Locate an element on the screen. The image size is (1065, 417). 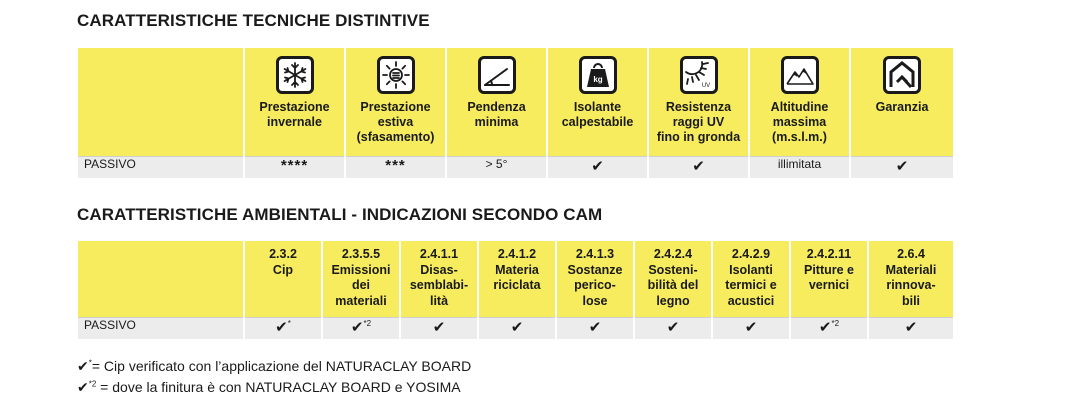
header-cam-2-4-2-4: 2.4.2.4 Sosteni- bilità del legno is located at coordinates (672, 279).